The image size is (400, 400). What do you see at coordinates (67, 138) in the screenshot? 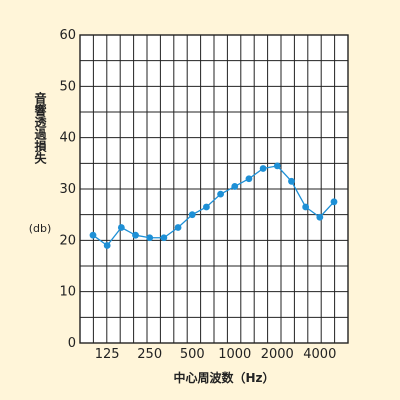
I see `y-tick-label: 40` at bounding box center [67, 138].